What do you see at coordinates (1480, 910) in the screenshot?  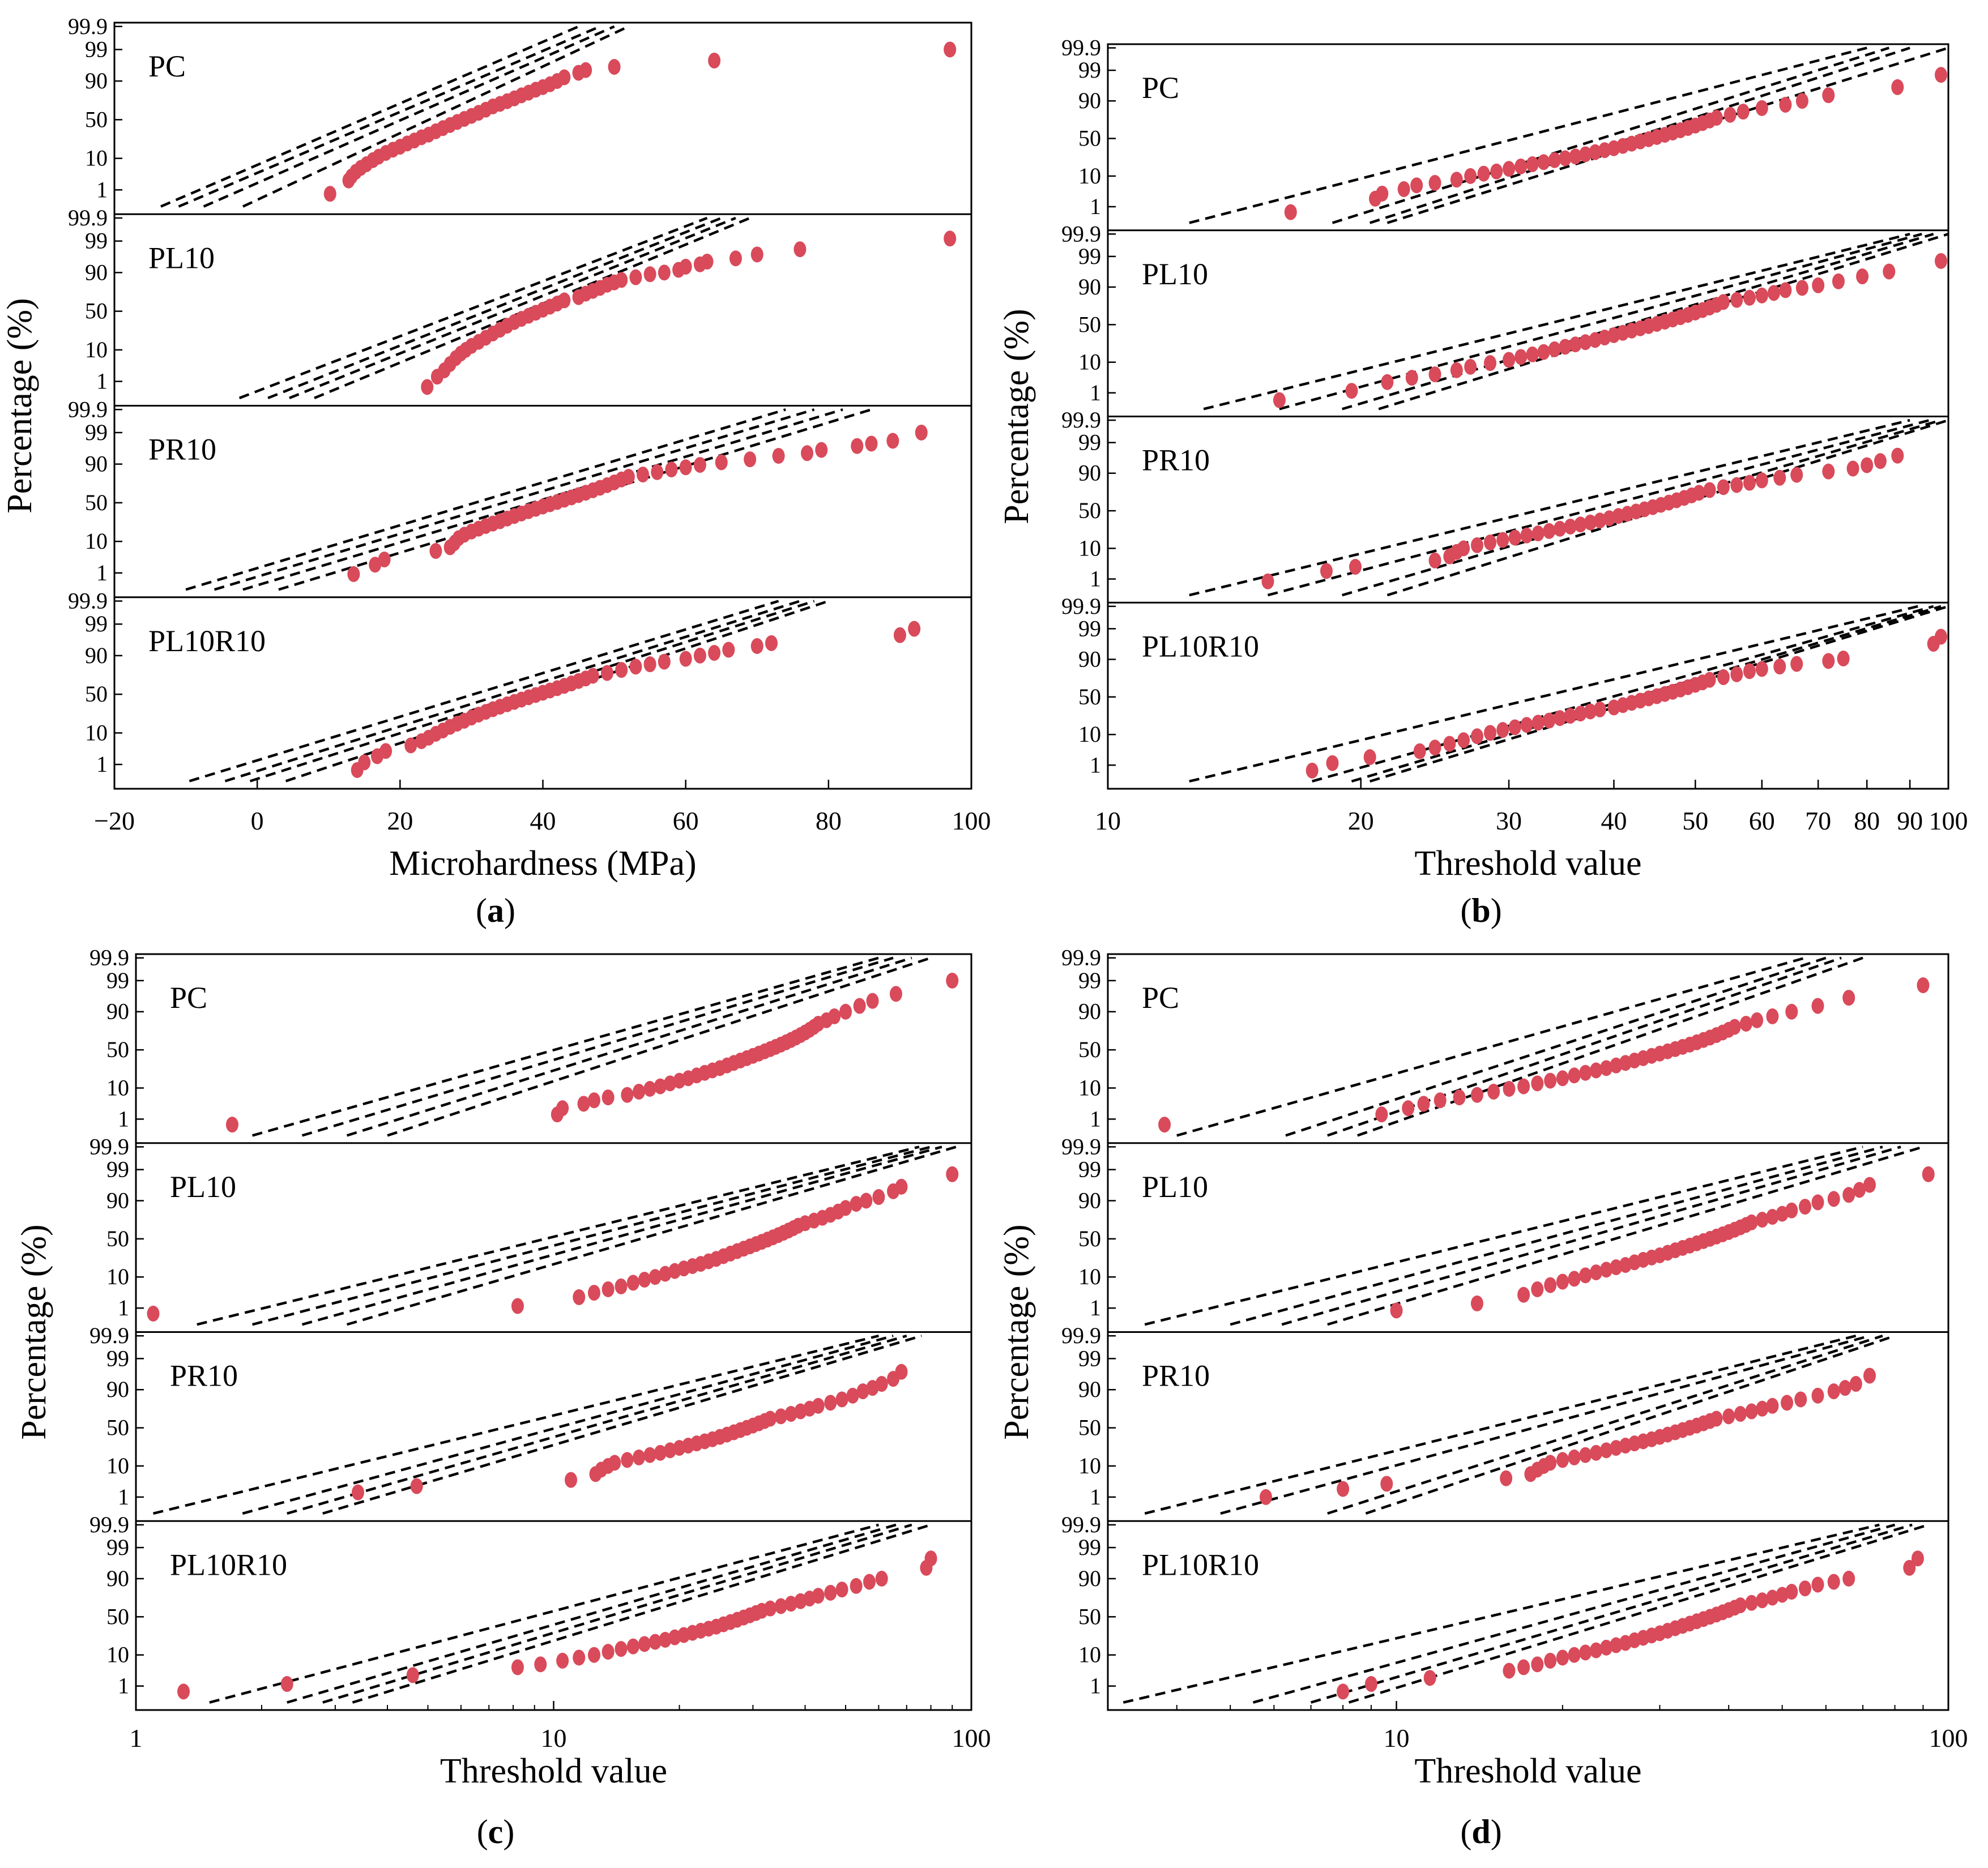 I see `subfigure-caption: (b)` at bounding box center [1480, 910].